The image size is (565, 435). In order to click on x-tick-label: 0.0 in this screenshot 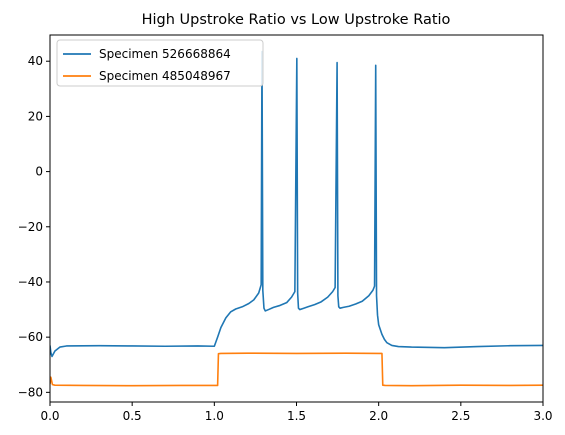, I will do `click(49, 416)`.